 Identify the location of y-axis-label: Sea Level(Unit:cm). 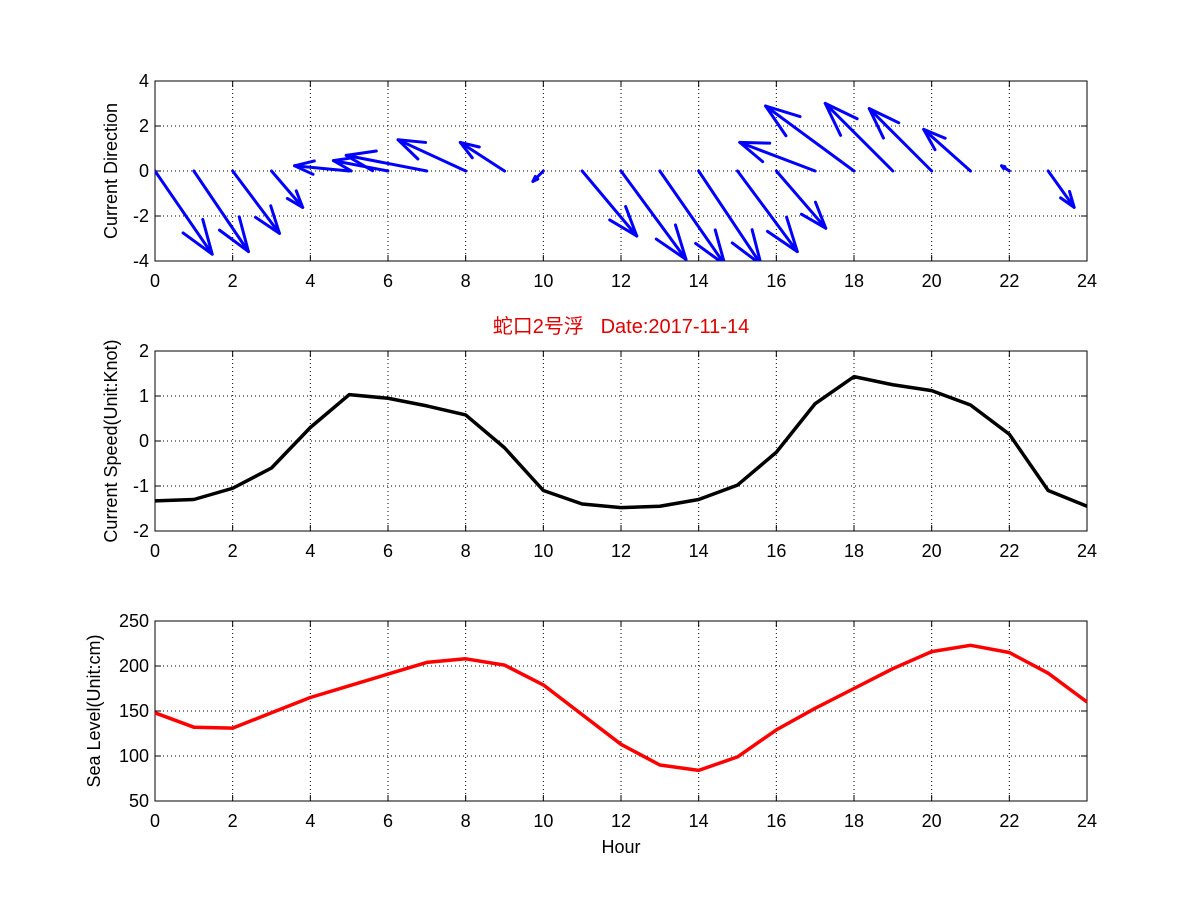
(94, 710).